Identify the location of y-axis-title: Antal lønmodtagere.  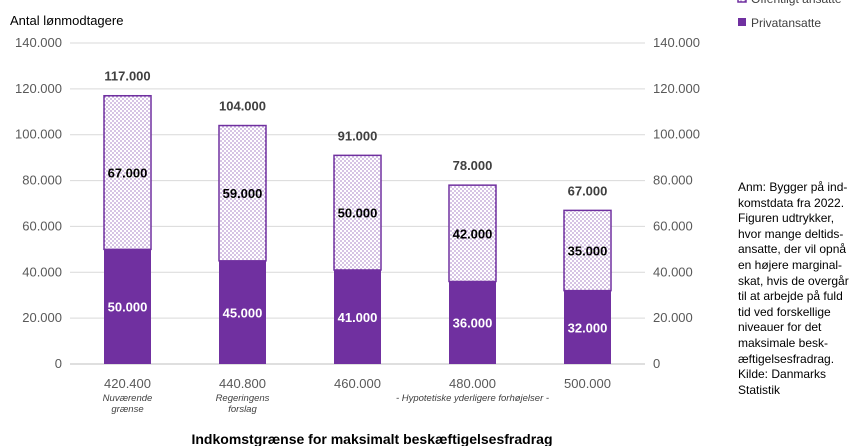
(66, 20).